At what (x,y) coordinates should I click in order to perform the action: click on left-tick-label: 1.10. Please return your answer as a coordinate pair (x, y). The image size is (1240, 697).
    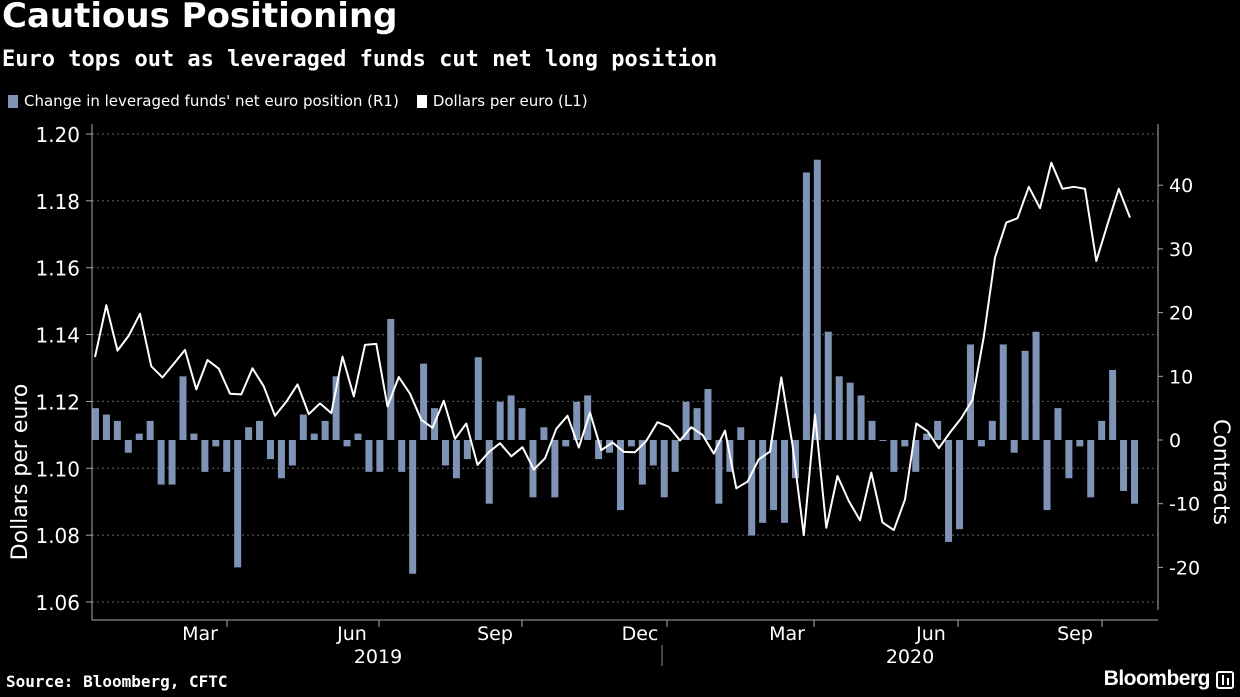
    Looking at the image, I should click on (57, 469).